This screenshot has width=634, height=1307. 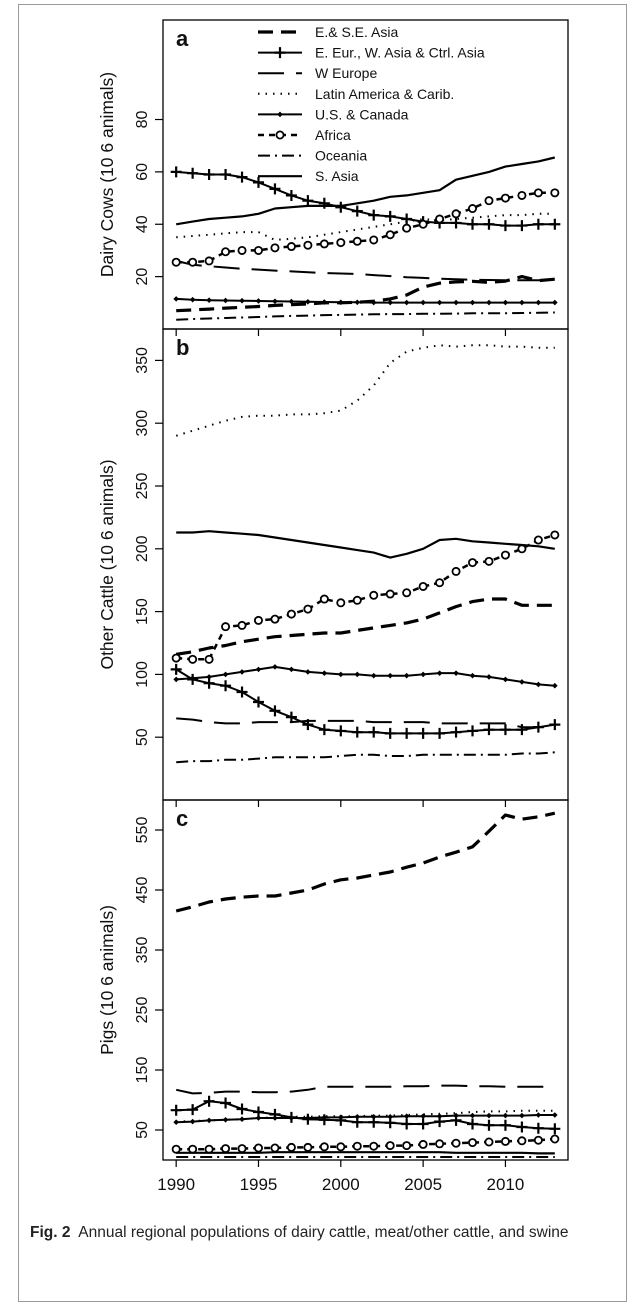 What do you see at coordinates (107, 174) in the screenshot?
I see `y-axis-label: Dairy Cows (10 6 animals)` at bounding box center [107, 174].